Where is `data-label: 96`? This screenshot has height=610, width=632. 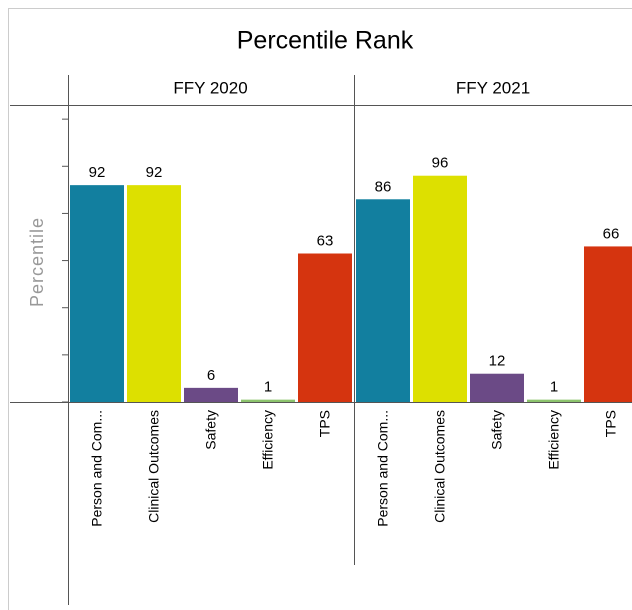
data-label: 96 is located at coordinates (440, 163).